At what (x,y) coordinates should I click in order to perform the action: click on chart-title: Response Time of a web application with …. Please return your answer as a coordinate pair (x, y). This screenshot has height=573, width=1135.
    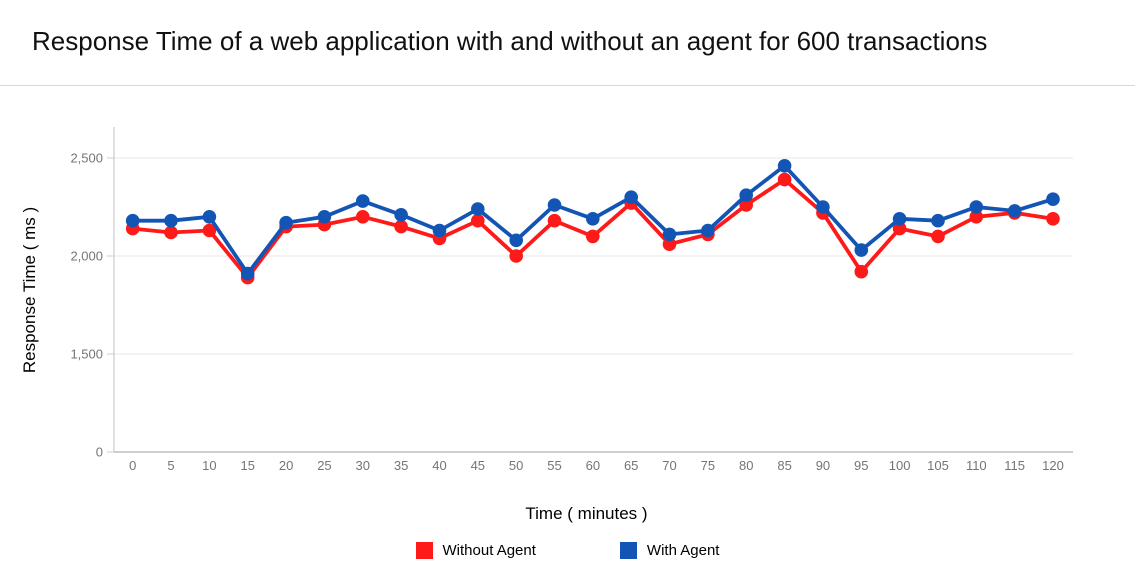
    Looking at the image, I should click on (510, 41).